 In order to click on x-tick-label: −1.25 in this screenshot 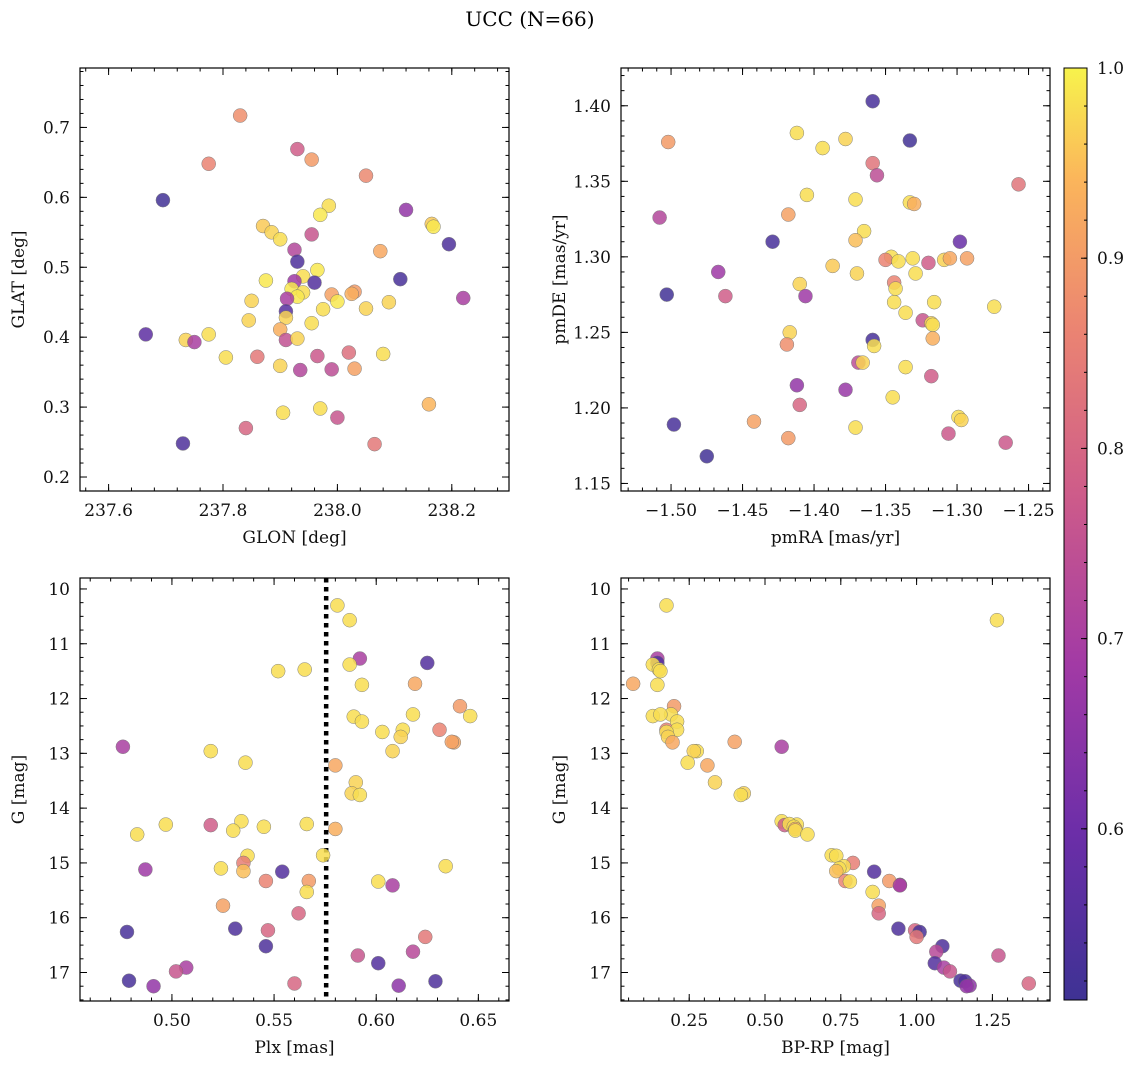, I will do `click(1028, 511)`.